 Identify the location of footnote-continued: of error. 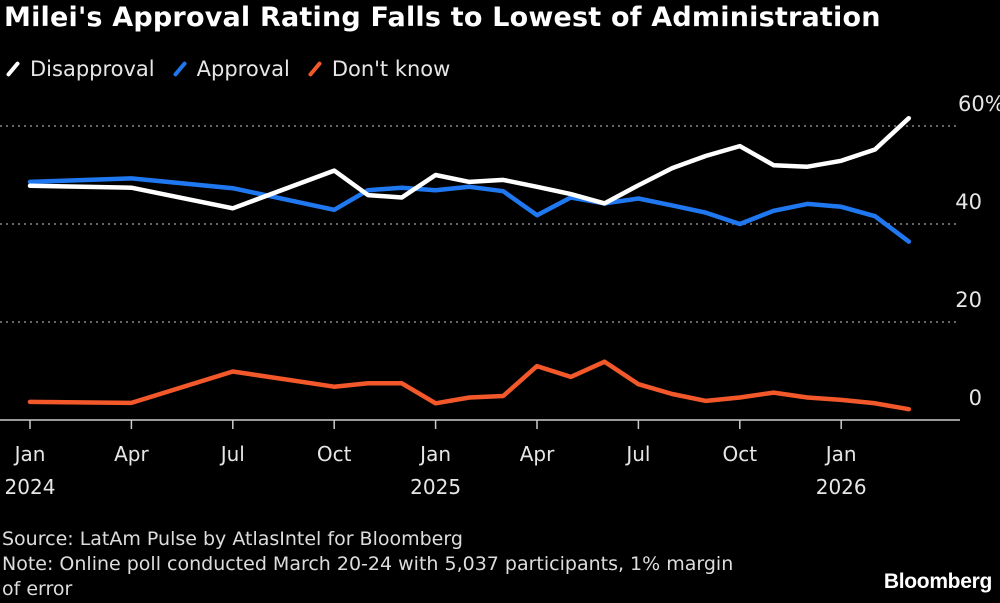
(37, 589).